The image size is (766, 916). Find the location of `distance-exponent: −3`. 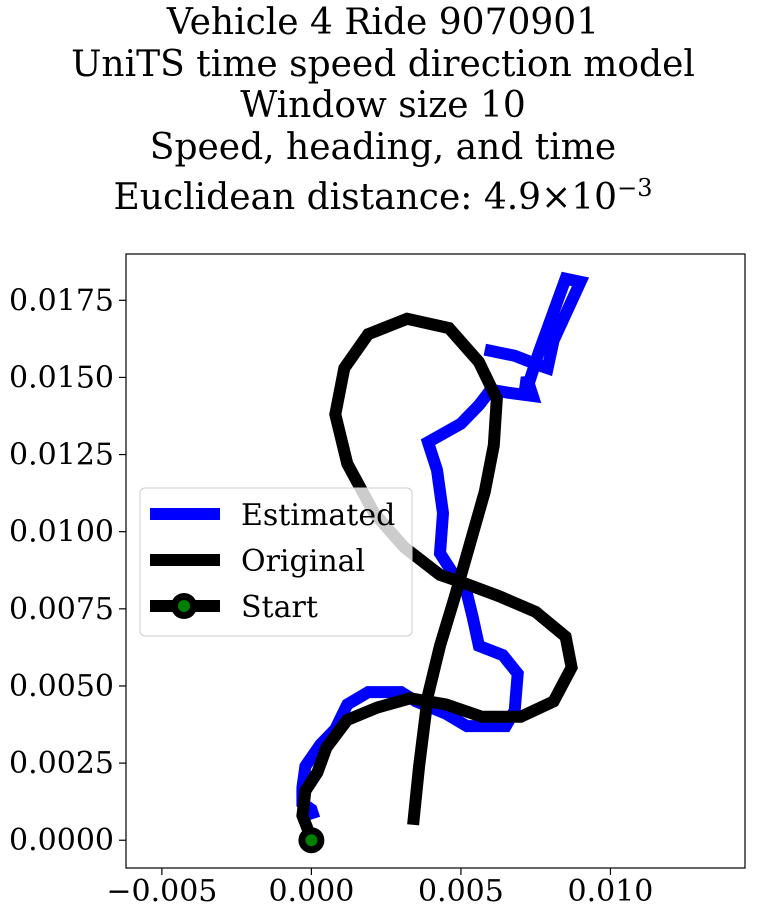

distance-exponent: −3 is located at coordinates (635, 188).